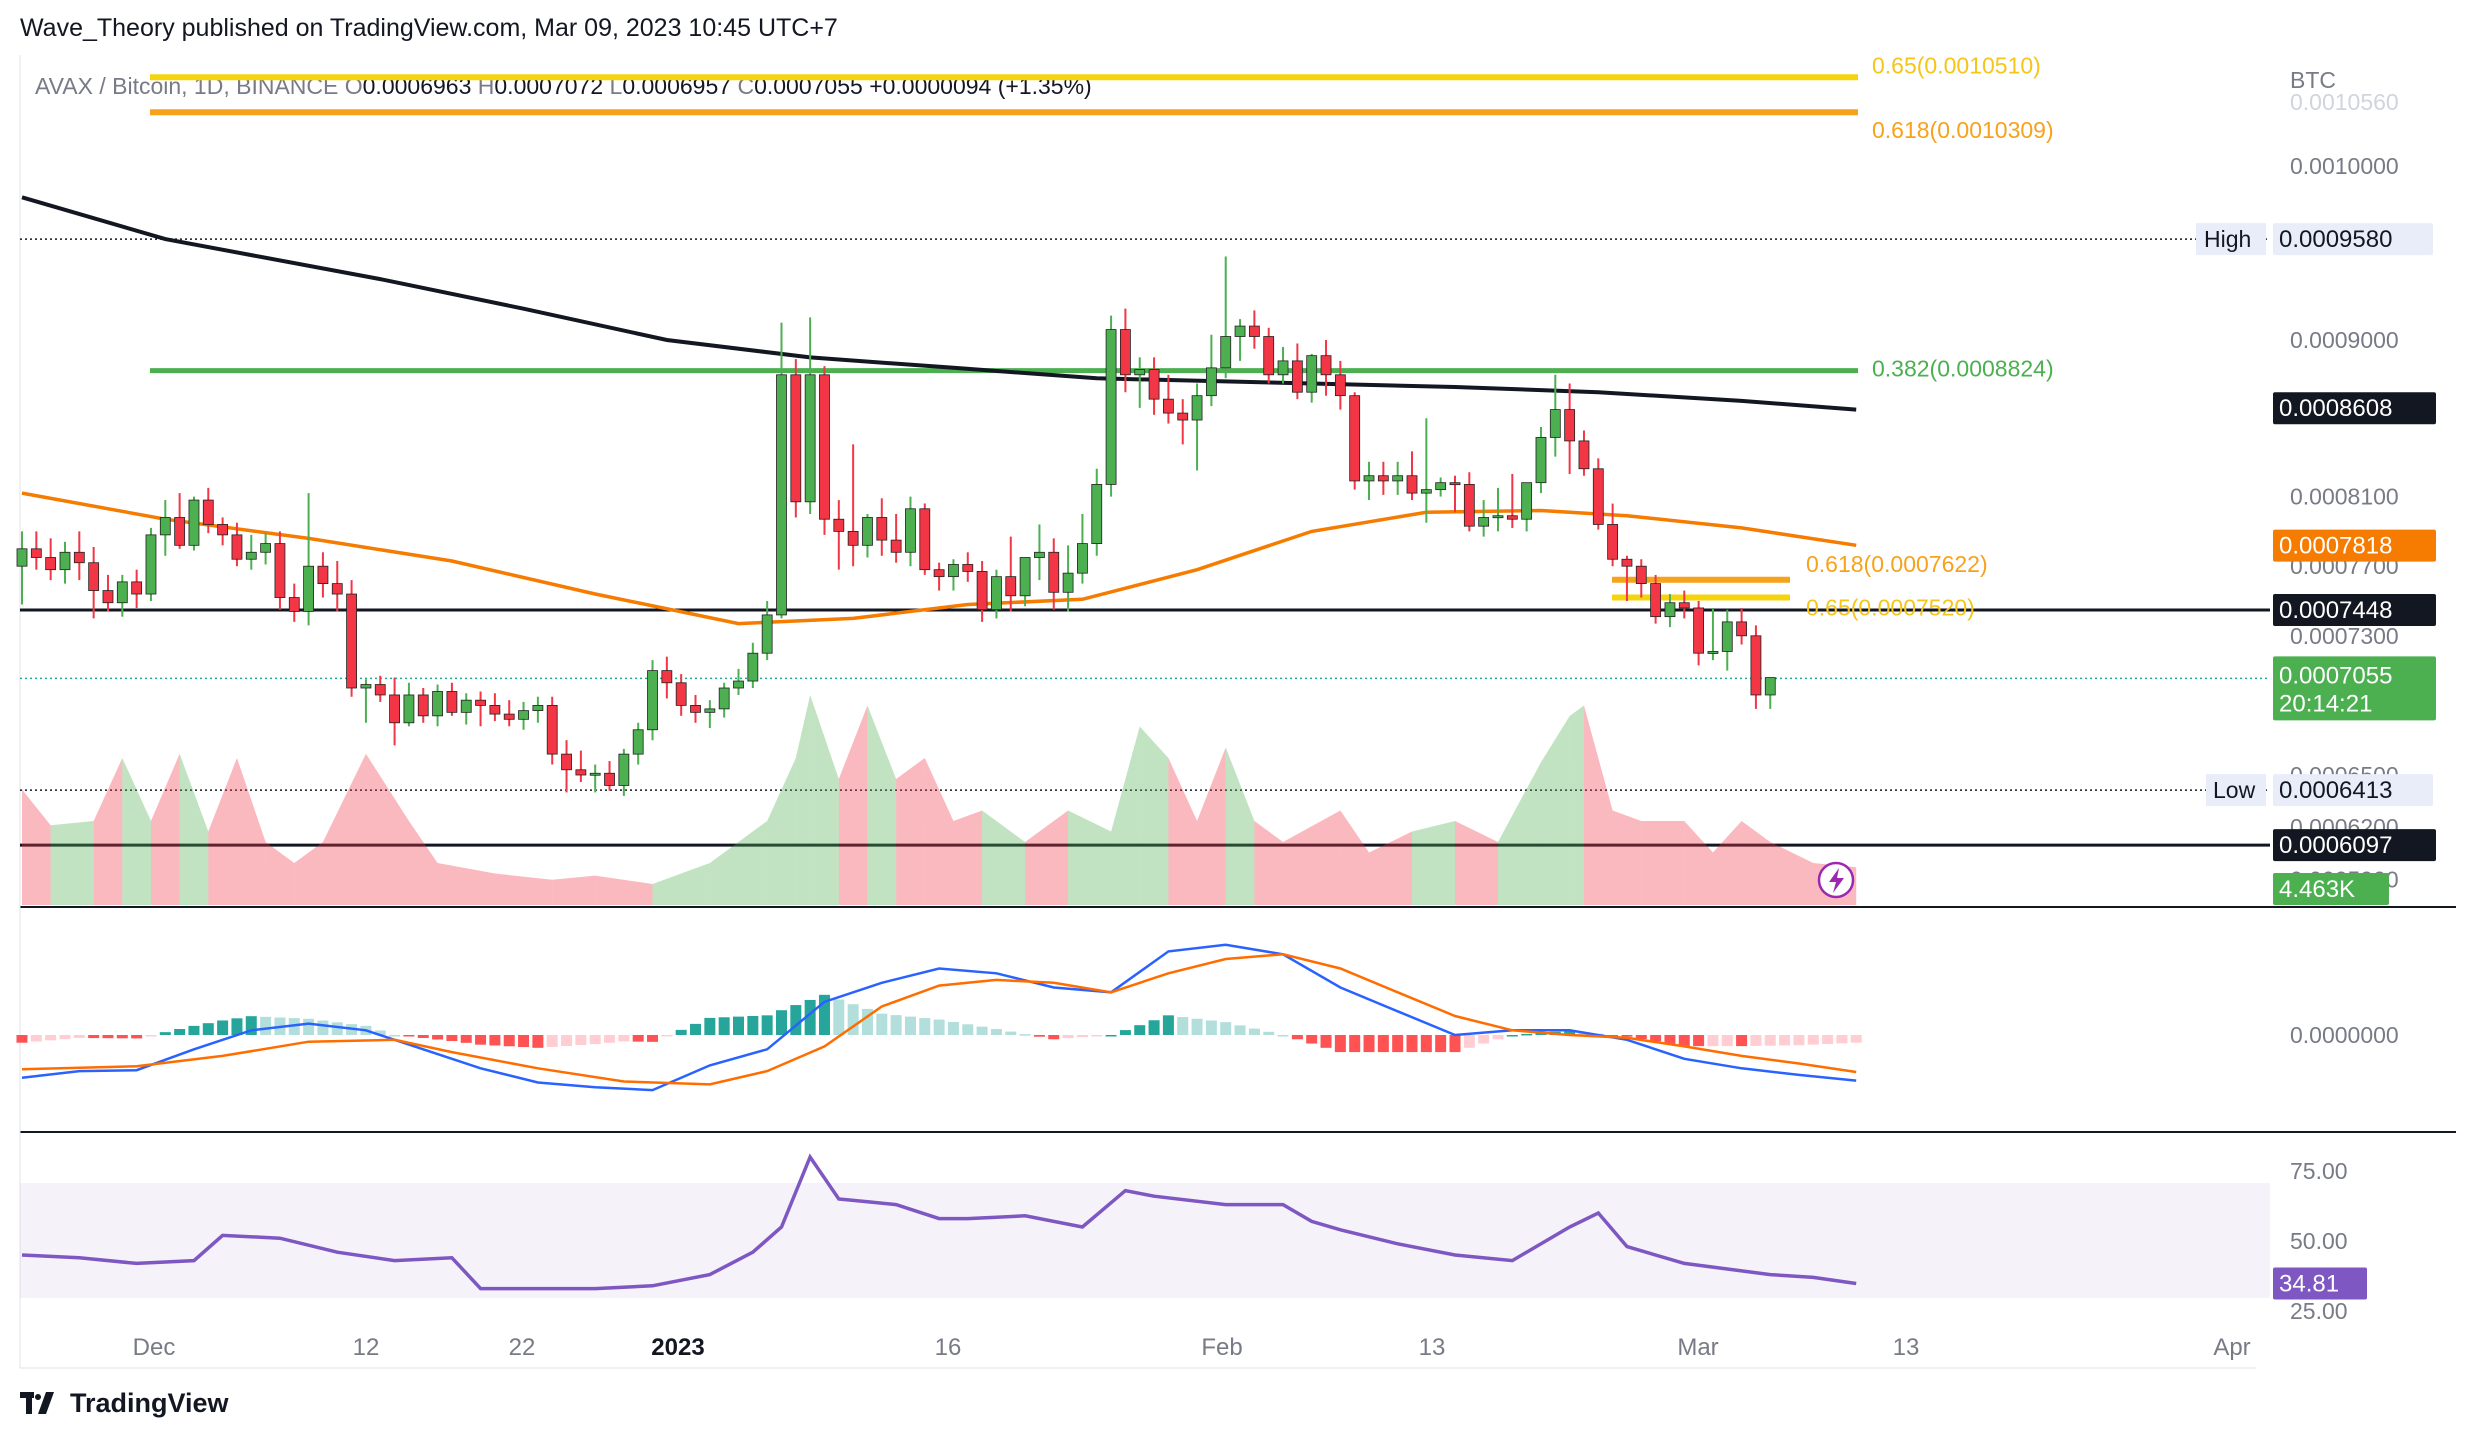 This screenshot has height=1442, width=2476. I want to click on time-axis-tick: Dec, so click(154, 1347).